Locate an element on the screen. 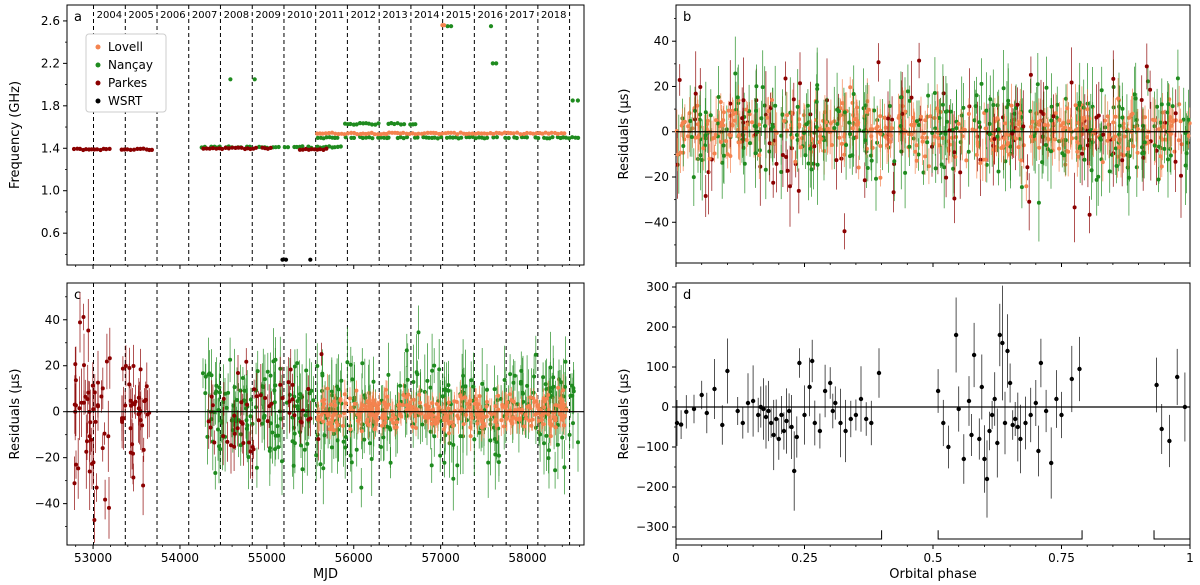 Image resolution: width=1200 pixels, height=585 pixels. y-tick-label: −200 is located at coordinates (652, 487).